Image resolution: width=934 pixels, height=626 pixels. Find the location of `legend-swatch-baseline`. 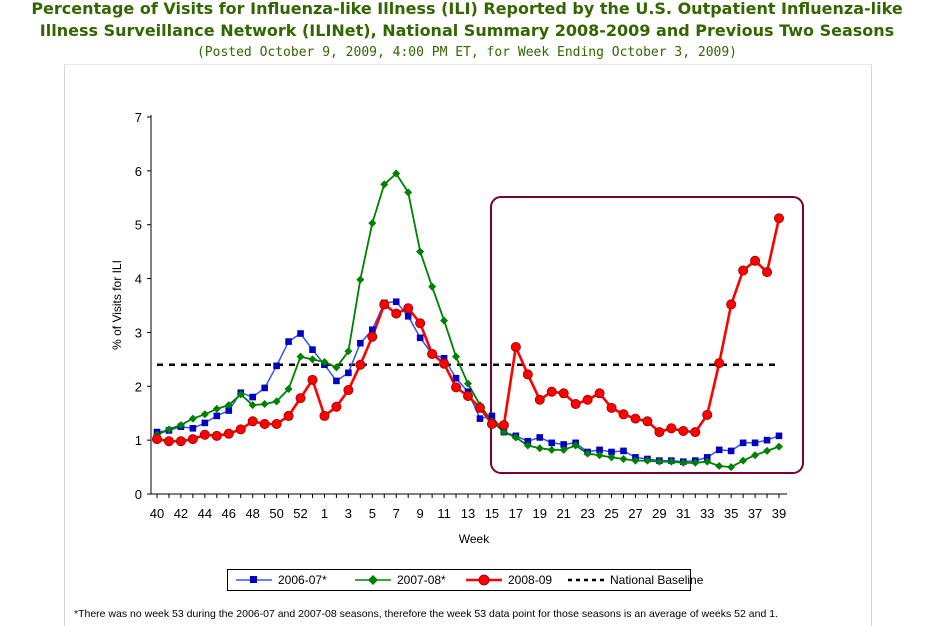

legend-swatch-baseline is located at coordinates (586, 580).